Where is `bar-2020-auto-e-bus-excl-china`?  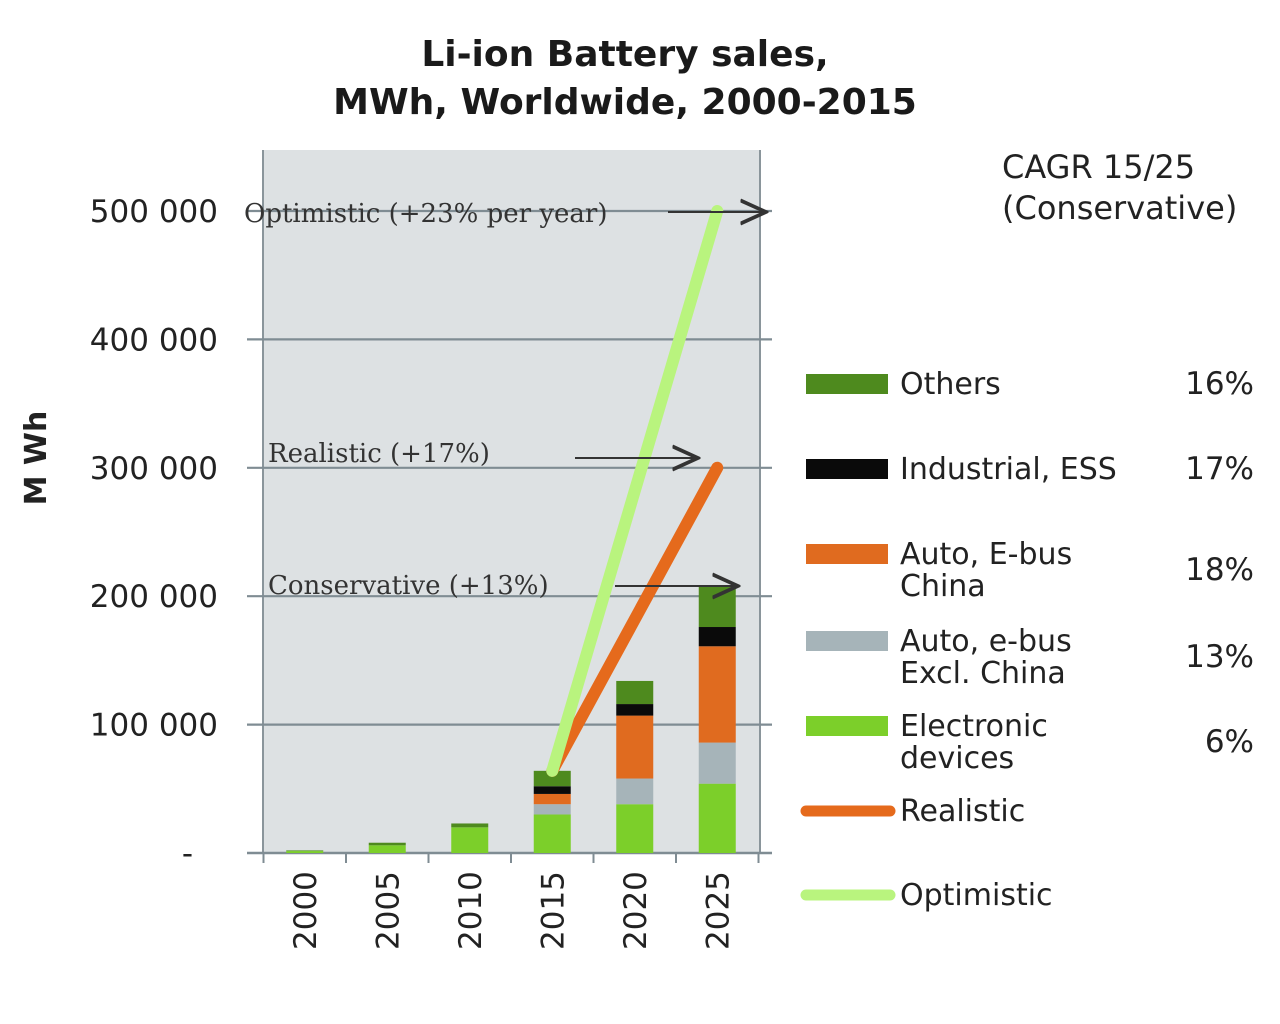 bar-2020-auto-e-bus-excl-china is located at coordinates (635, 791).